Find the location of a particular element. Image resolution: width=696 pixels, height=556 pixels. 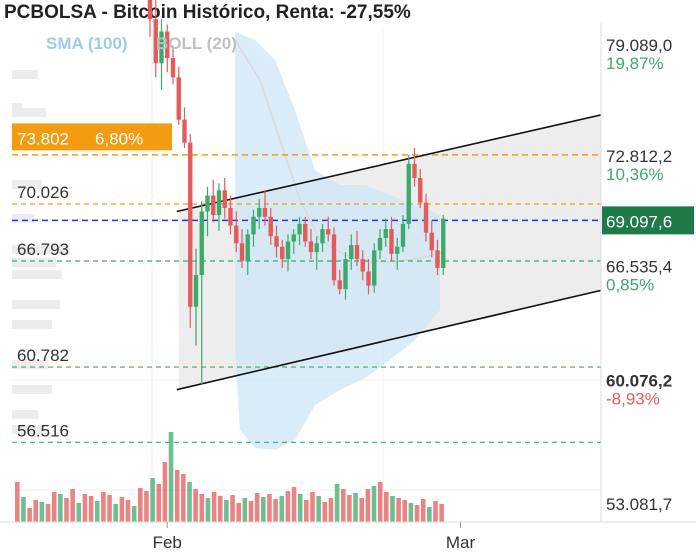

price-badge-pct: 6,80% is located at coordinates (119, 138).